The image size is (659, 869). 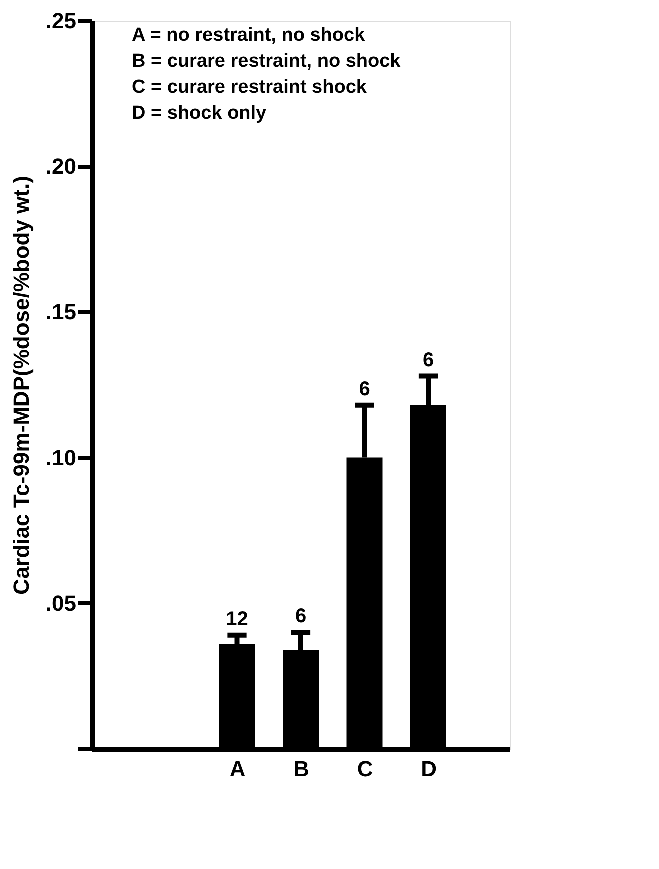 What do you see at coordinates (200, 113) in the screenshot?
I see `annotation: D = shock only` at bounding box center [200, 113].